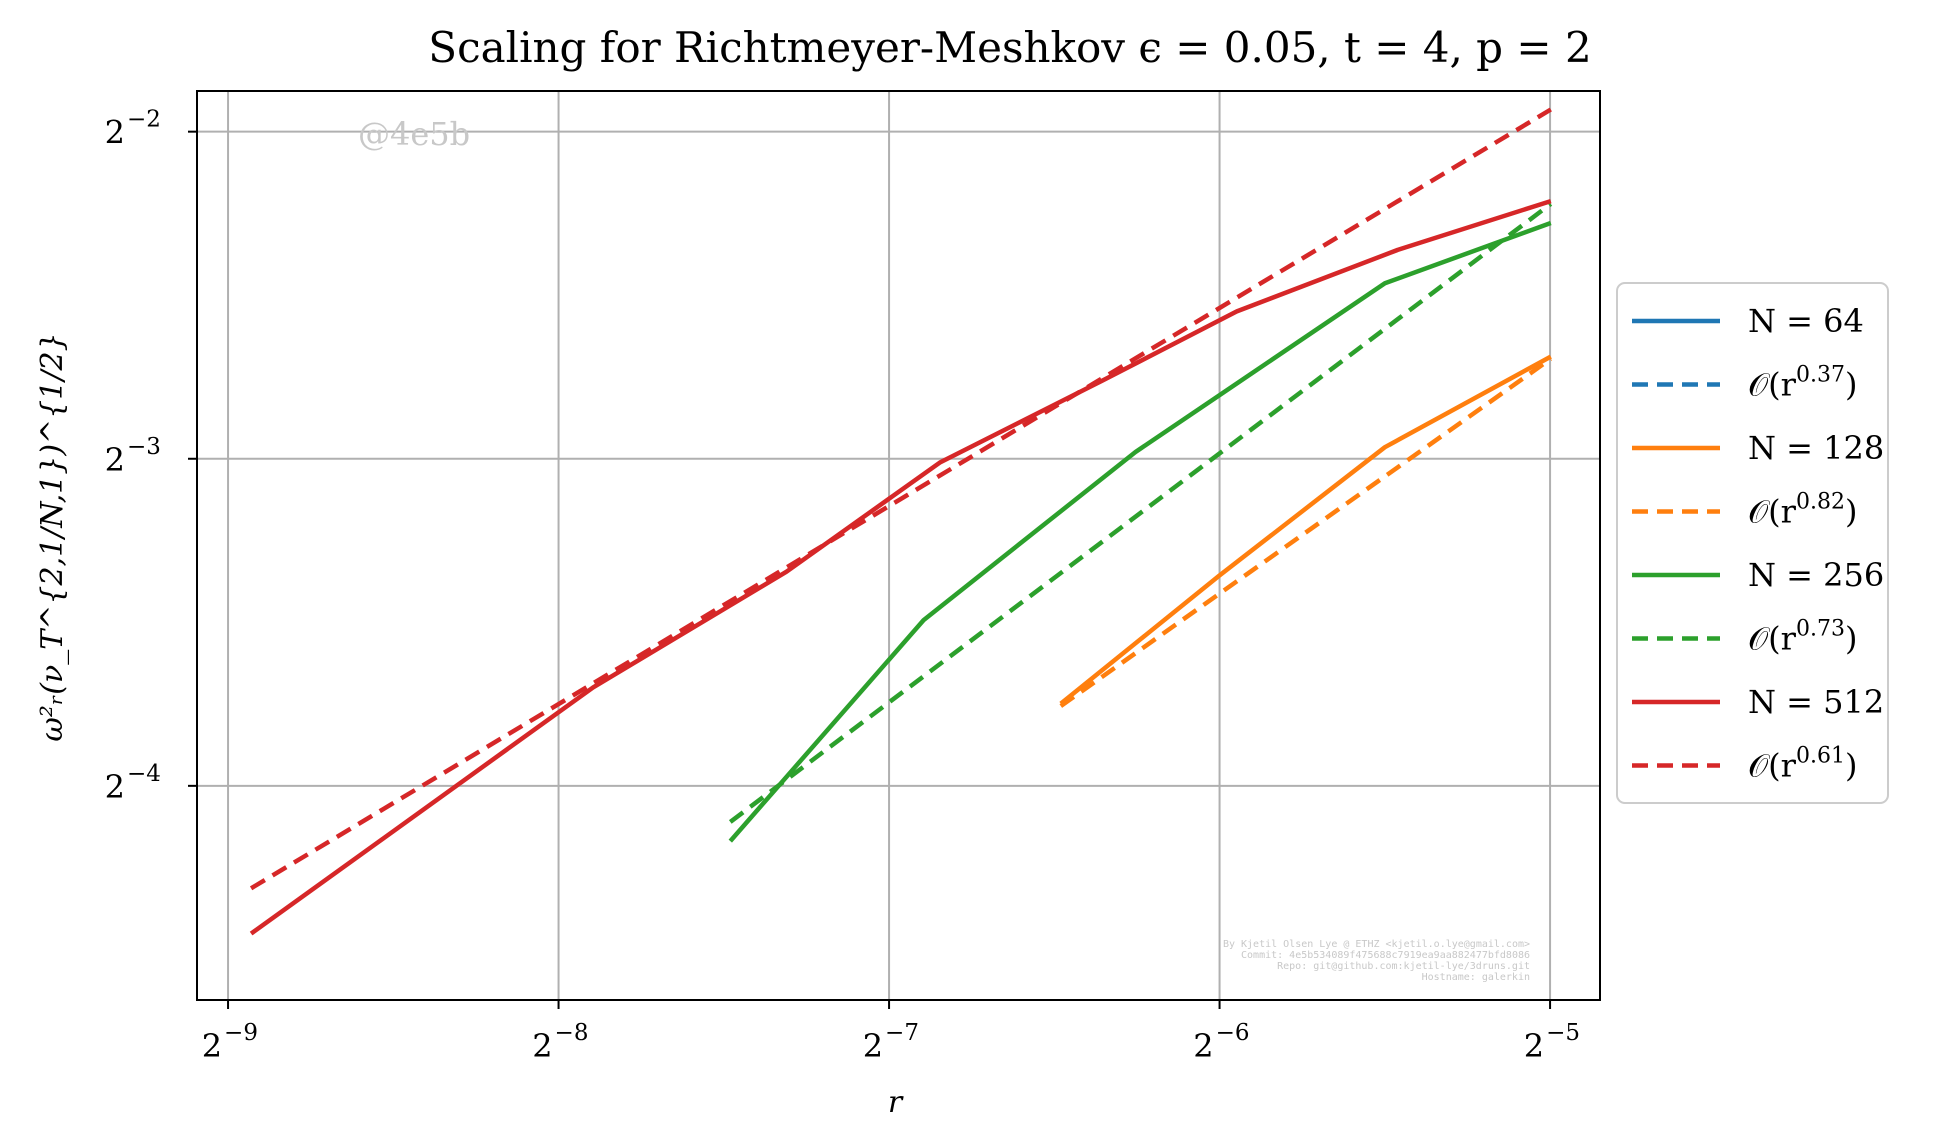  Describe the element at coordinates (1233, 1033) in the screenshot. I see `x-tick-exponent: −6` at that location.